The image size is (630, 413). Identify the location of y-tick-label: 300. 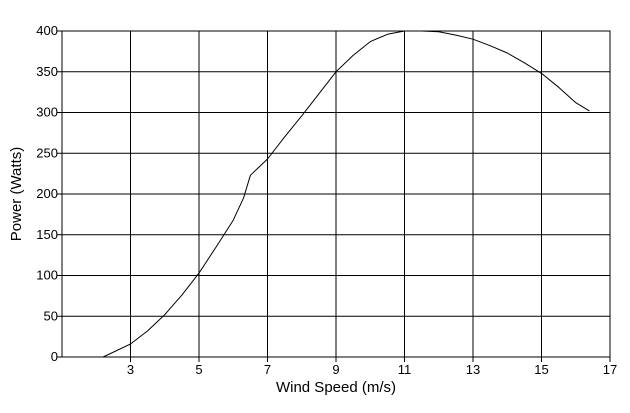
(47, 112).